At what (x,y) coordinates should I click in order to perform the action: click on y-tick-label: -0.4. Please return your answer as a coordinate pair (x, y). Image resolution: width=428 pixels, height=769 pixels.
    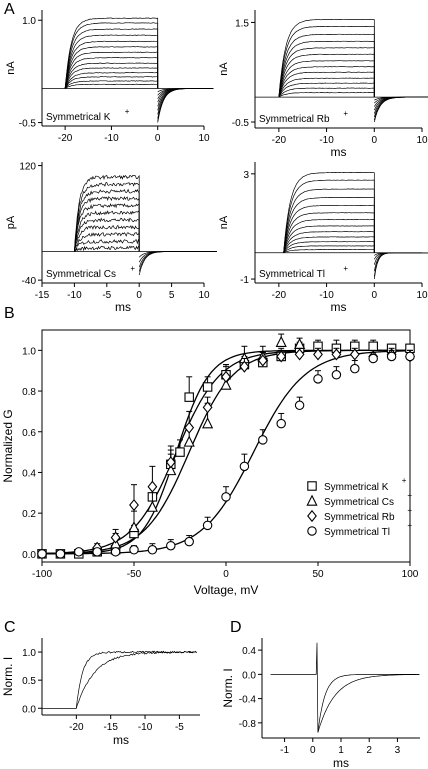
    Looking at the image, I should click on (248, 700).